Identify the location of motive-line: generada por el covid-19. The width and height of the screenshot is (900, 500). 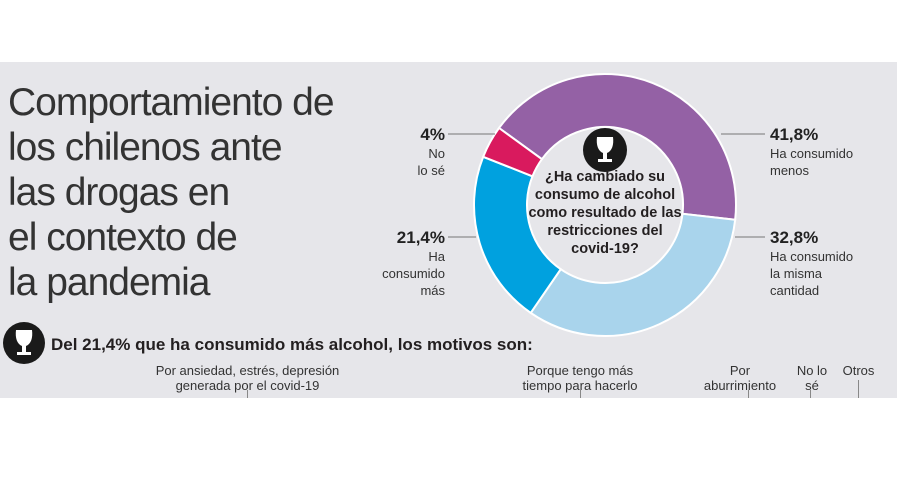
(247, 385).